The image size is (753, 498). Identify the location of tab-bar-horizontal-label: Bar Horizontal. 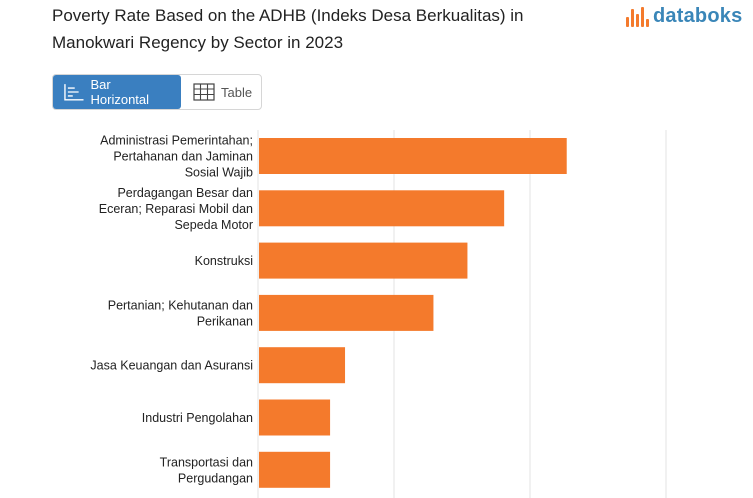
(120, 92).